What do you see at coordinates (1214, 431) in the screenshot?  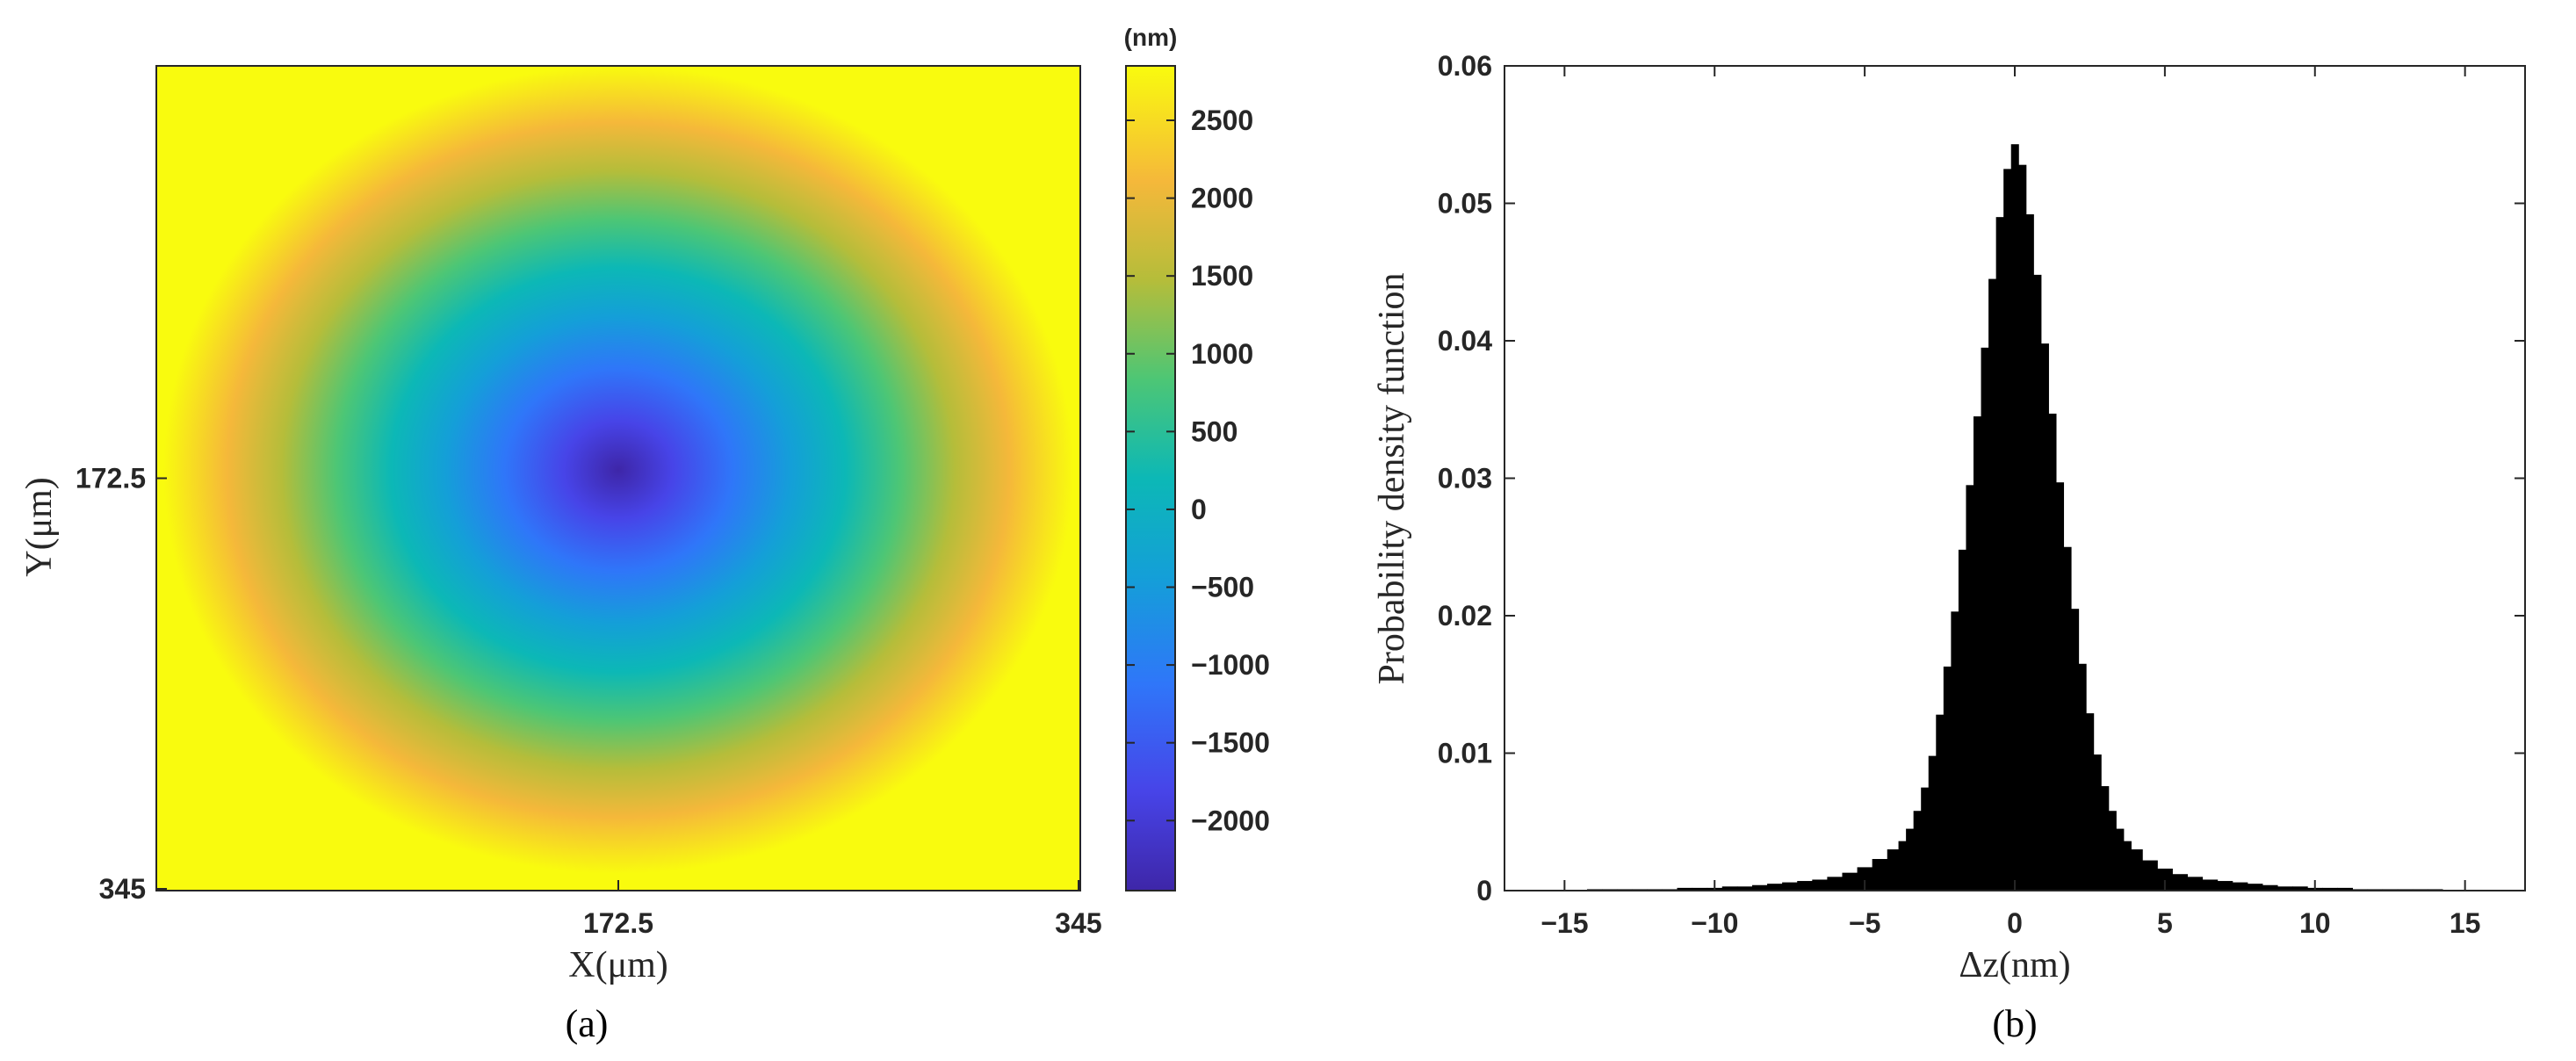 I see `colorbar-tick-label: 500` at bounding box center [1214, 431].